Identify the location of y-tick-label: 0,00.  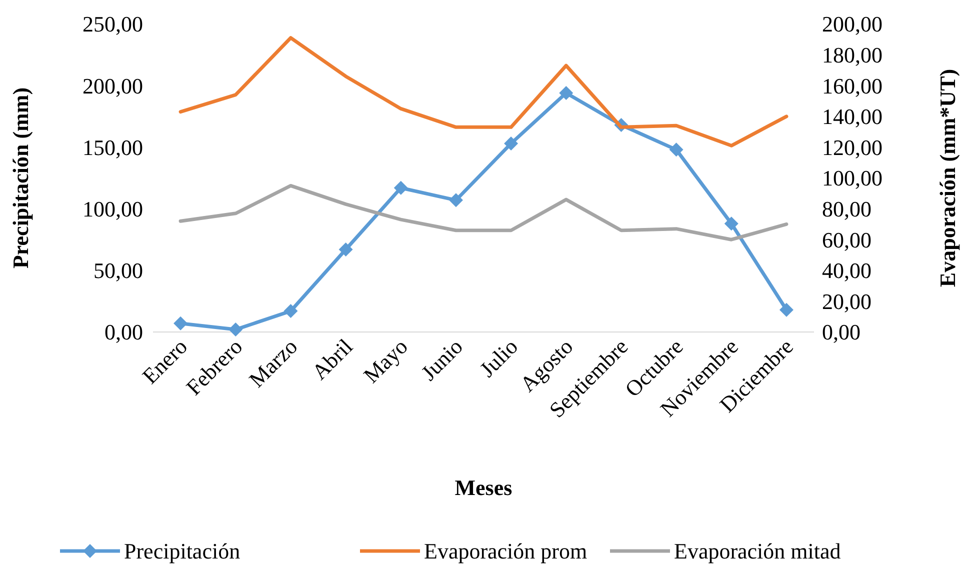
(123, 332).